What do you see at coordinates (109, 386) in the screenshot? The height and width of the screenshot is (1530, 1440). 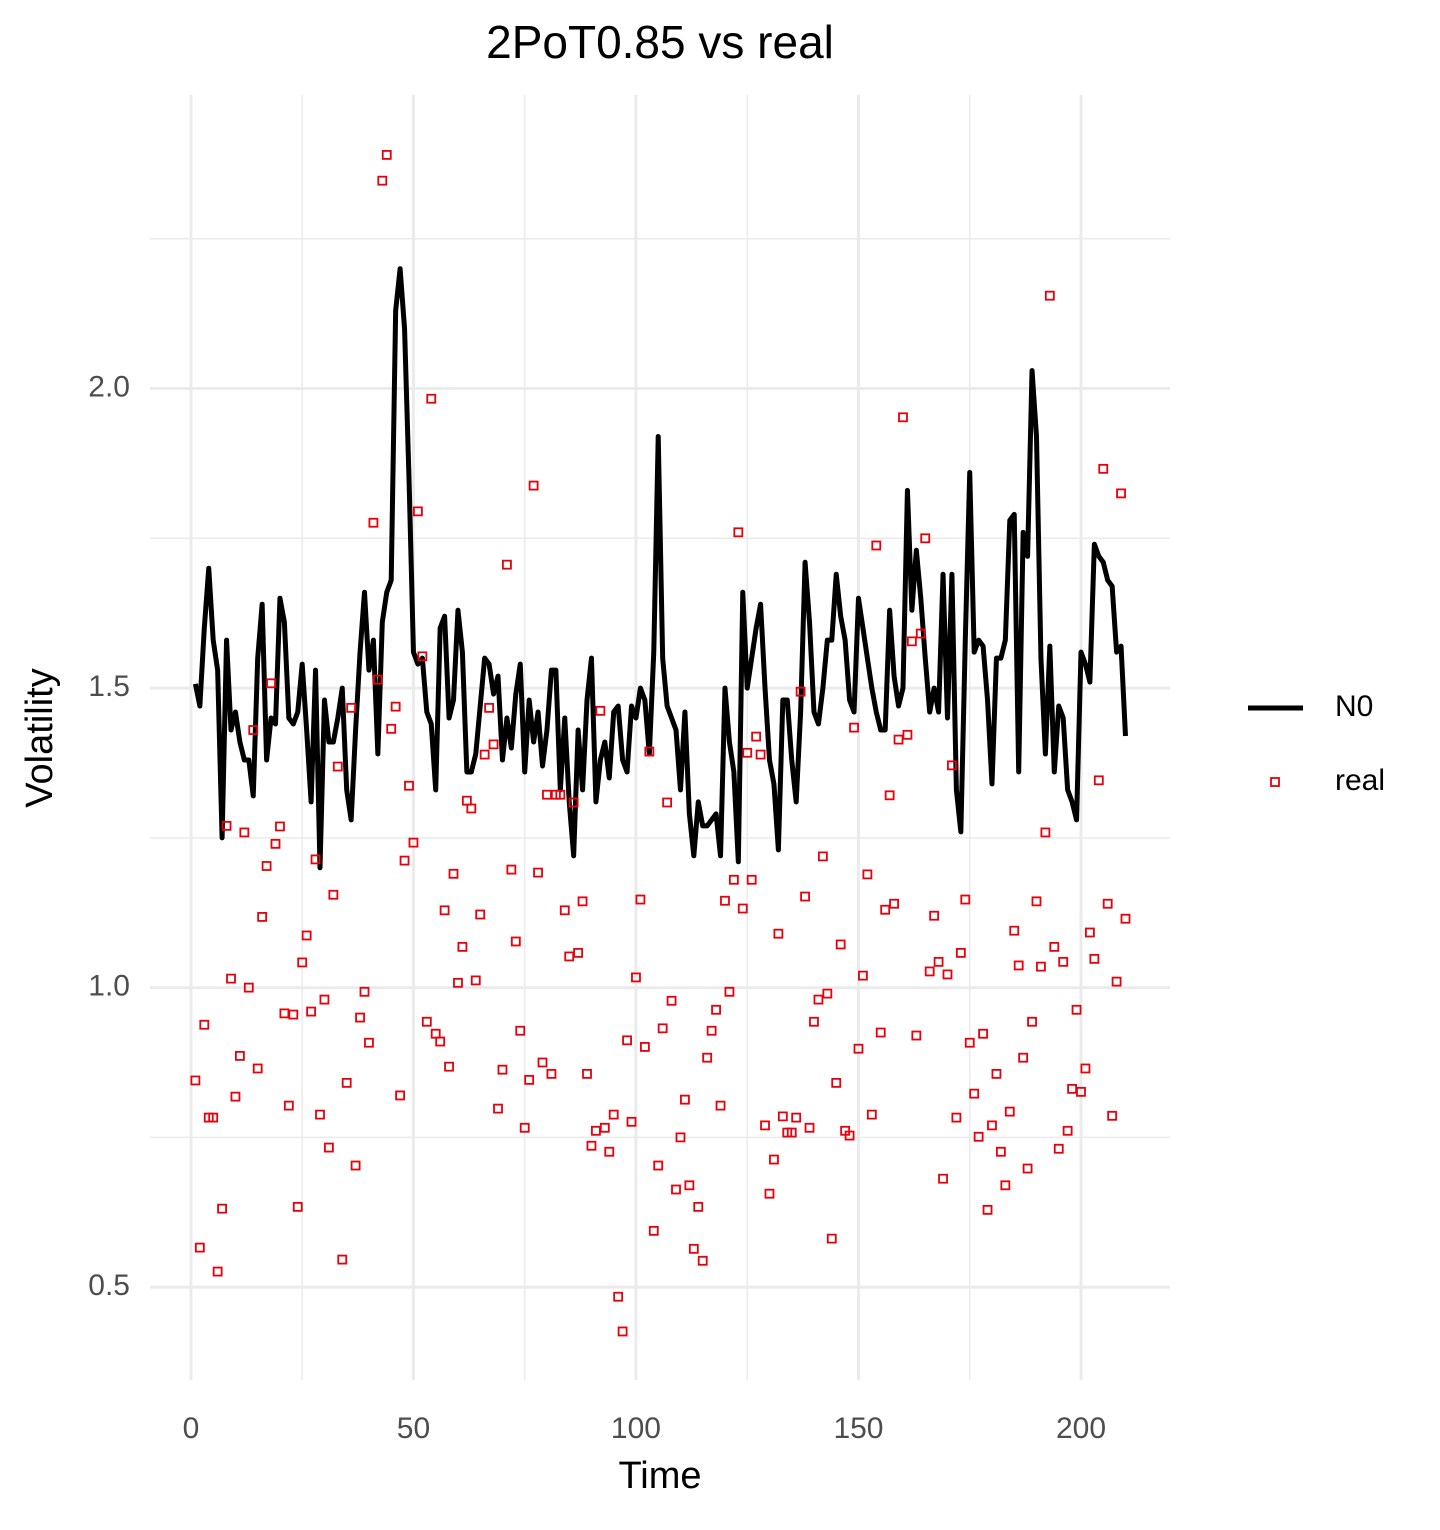 I see `y-tick-label: 2.0` at bounding box center [109, 386].